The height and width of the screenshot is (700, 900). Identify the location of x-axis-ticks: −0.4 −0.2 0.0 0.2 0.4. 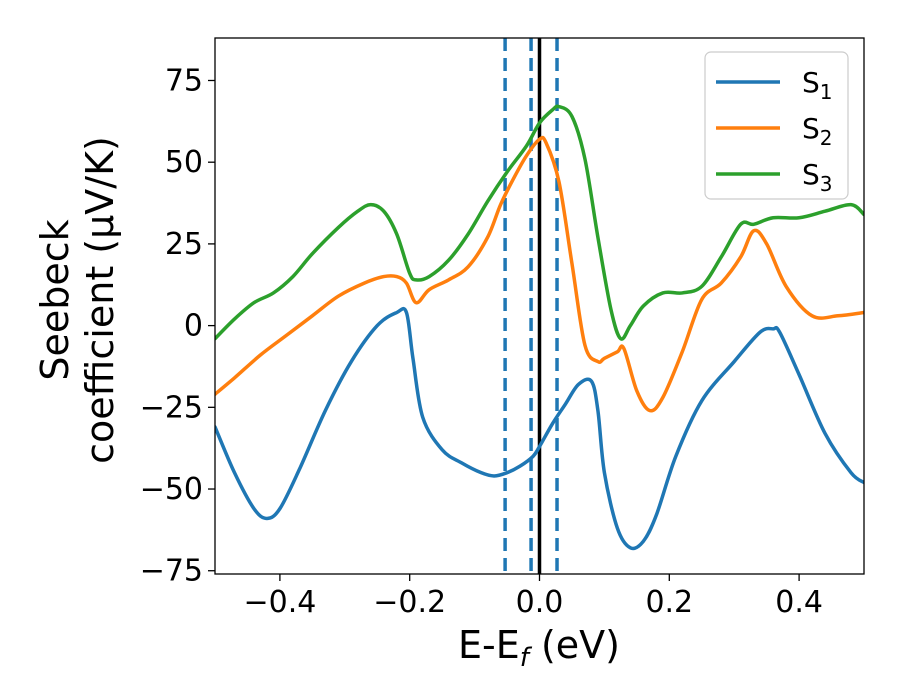
(533, 597).